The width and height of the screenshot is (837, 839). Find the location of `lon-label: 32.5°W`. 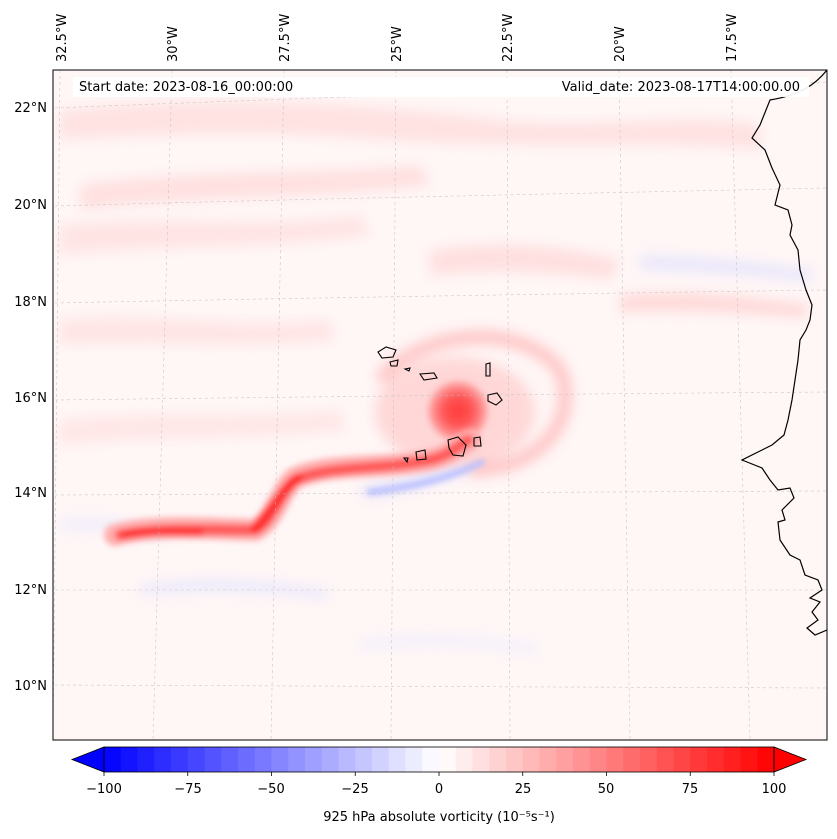

lon-label: 32.5°W is located at coordinates (62, 38).